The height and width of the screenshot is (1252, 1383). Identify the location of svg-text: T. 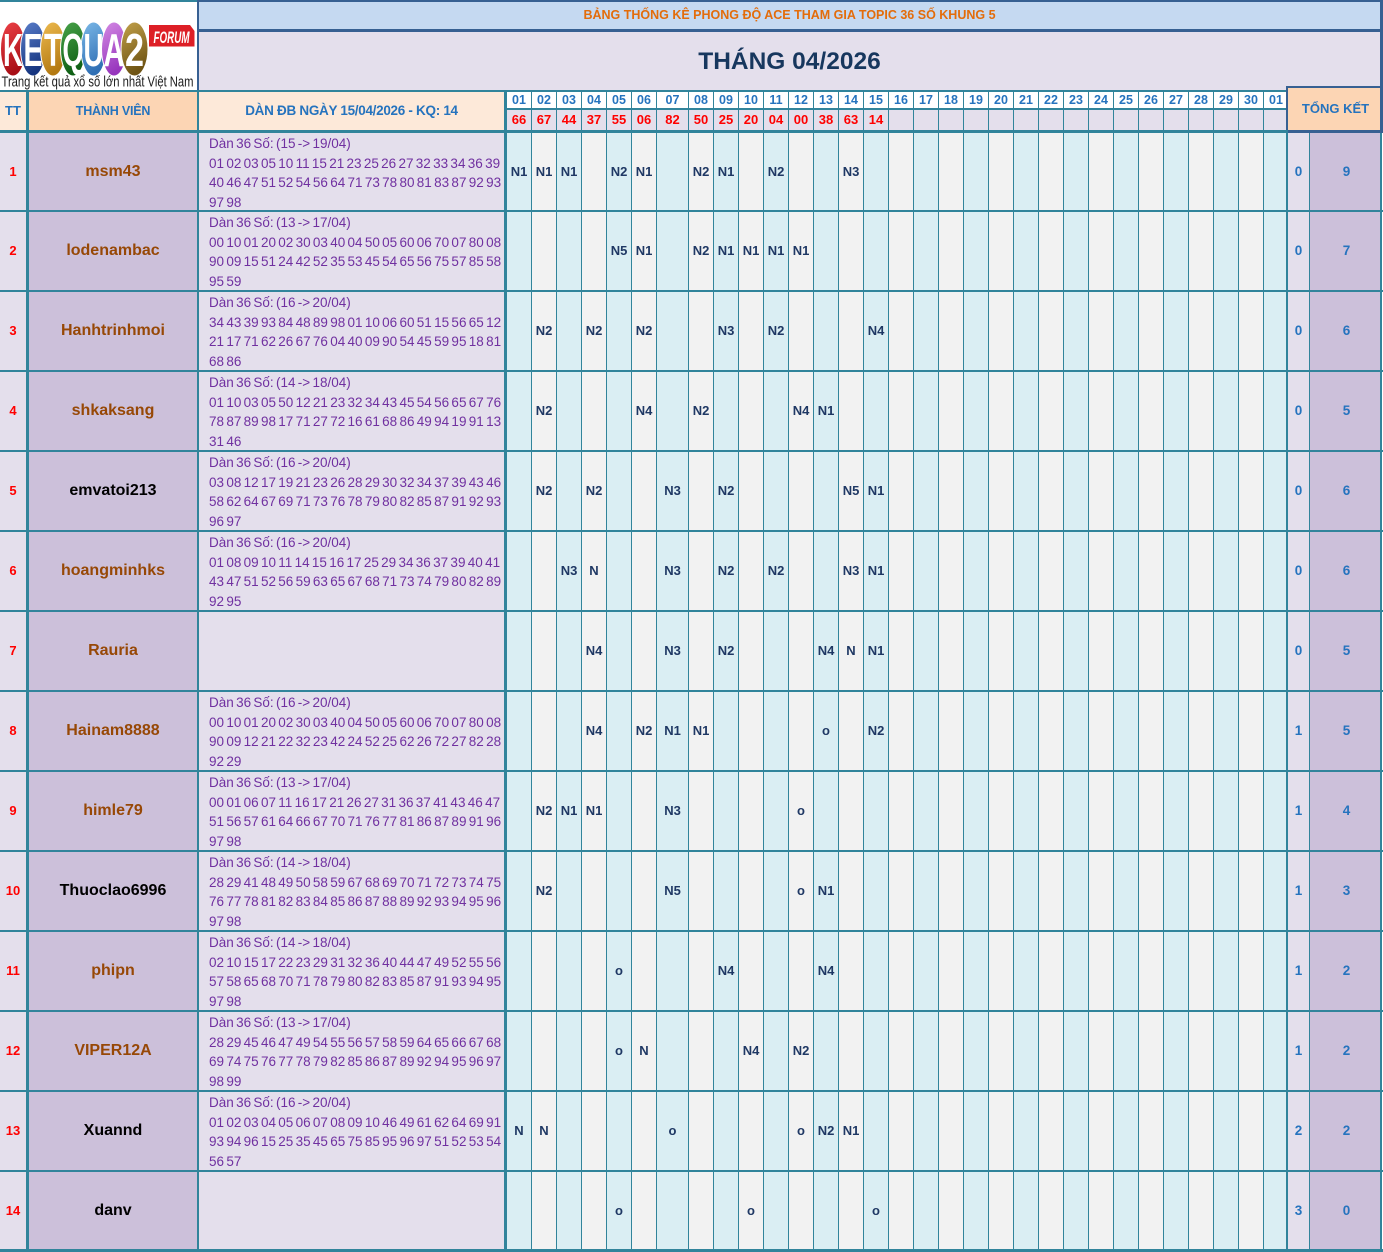
(53, 50).